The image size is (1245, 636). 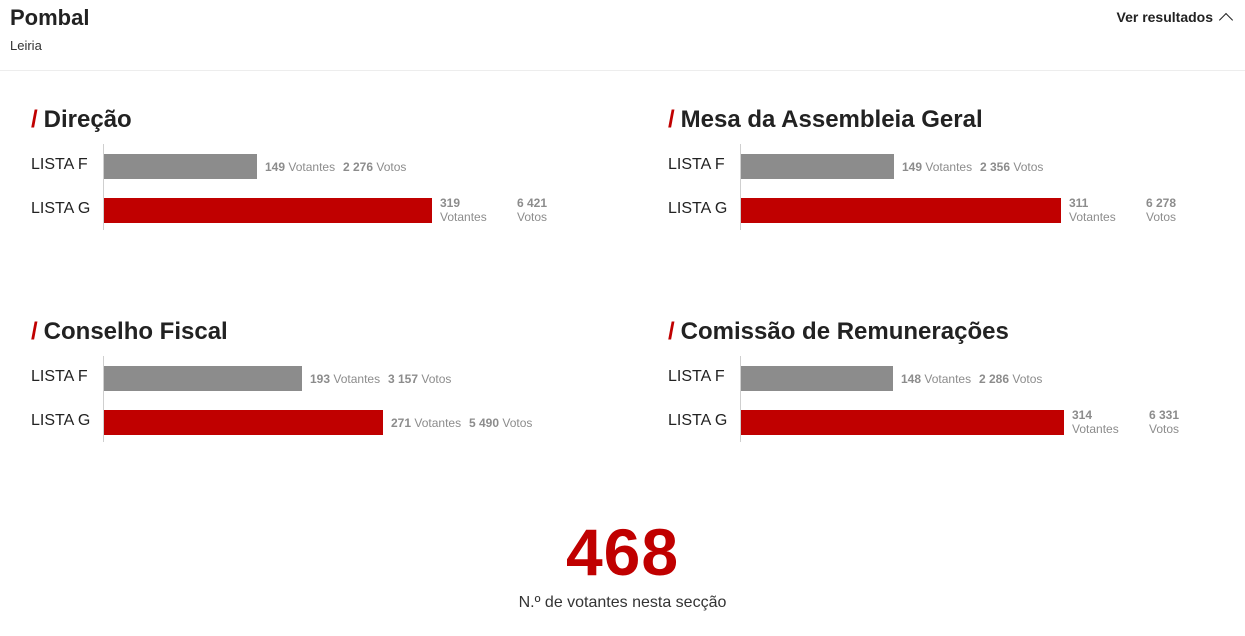 I want to click on votos-data-label: 2 356 Votos, so click(x=1011, y=167).